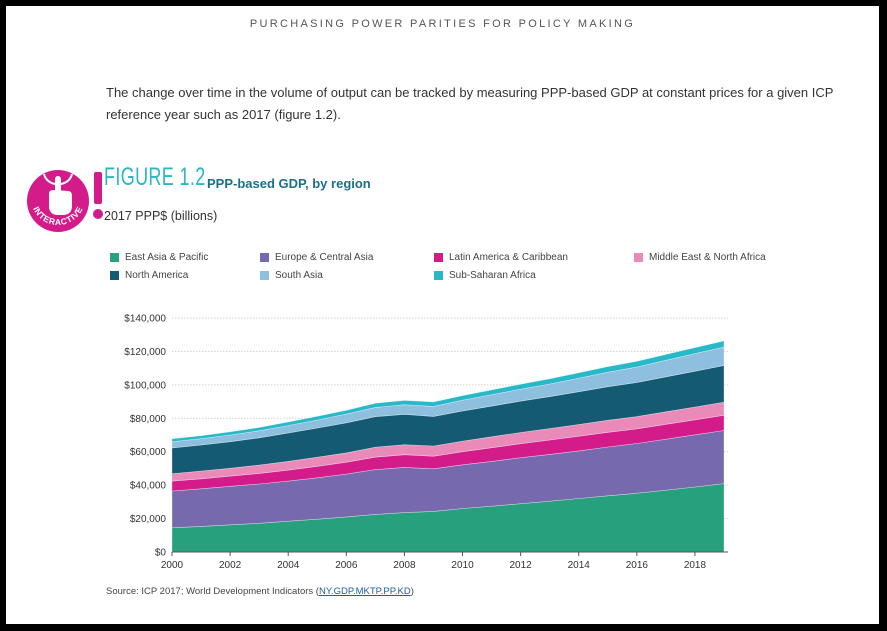 This screenshot has width=887, height=631. I want to click on y-tick-label: $80,000, so click(148, 419).